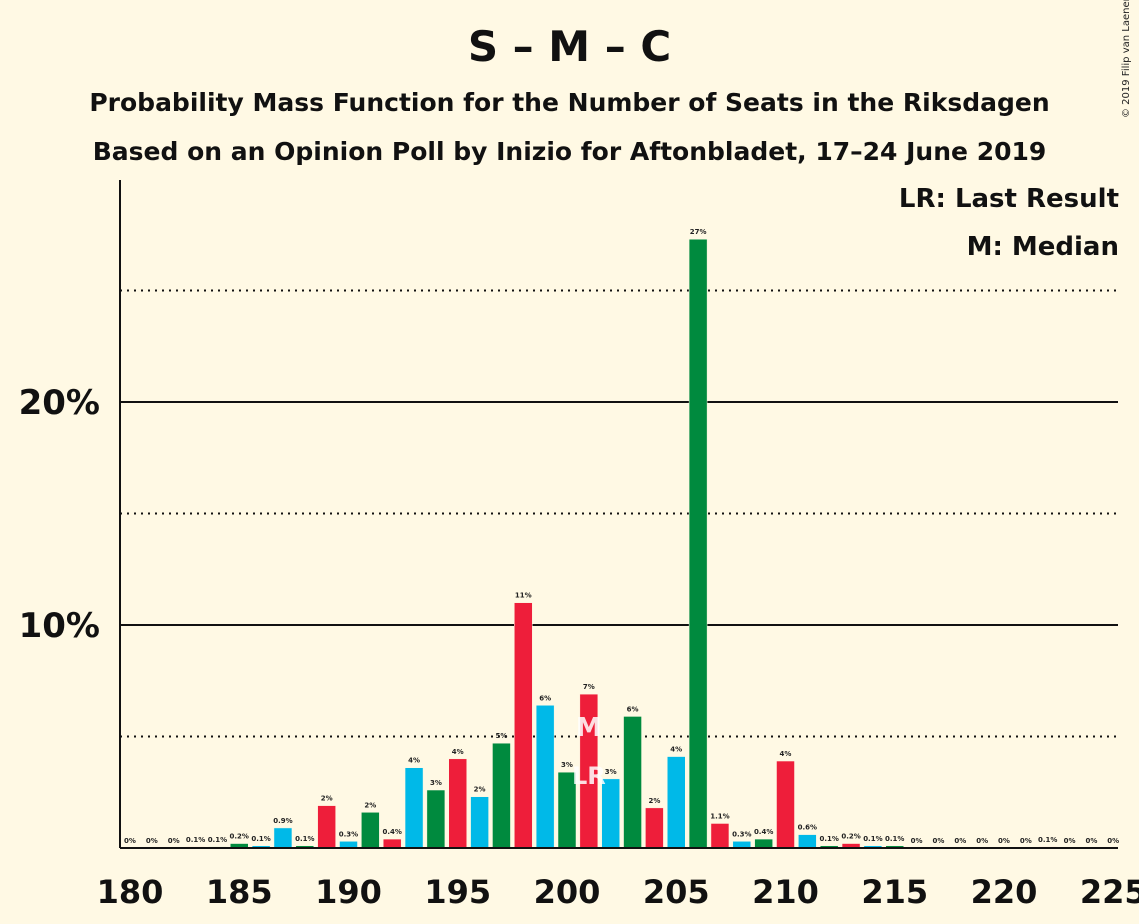 Image resolution: width=1139 pixels, height=924 pixels. I want to click on median-marker: M, so click(589, 728).